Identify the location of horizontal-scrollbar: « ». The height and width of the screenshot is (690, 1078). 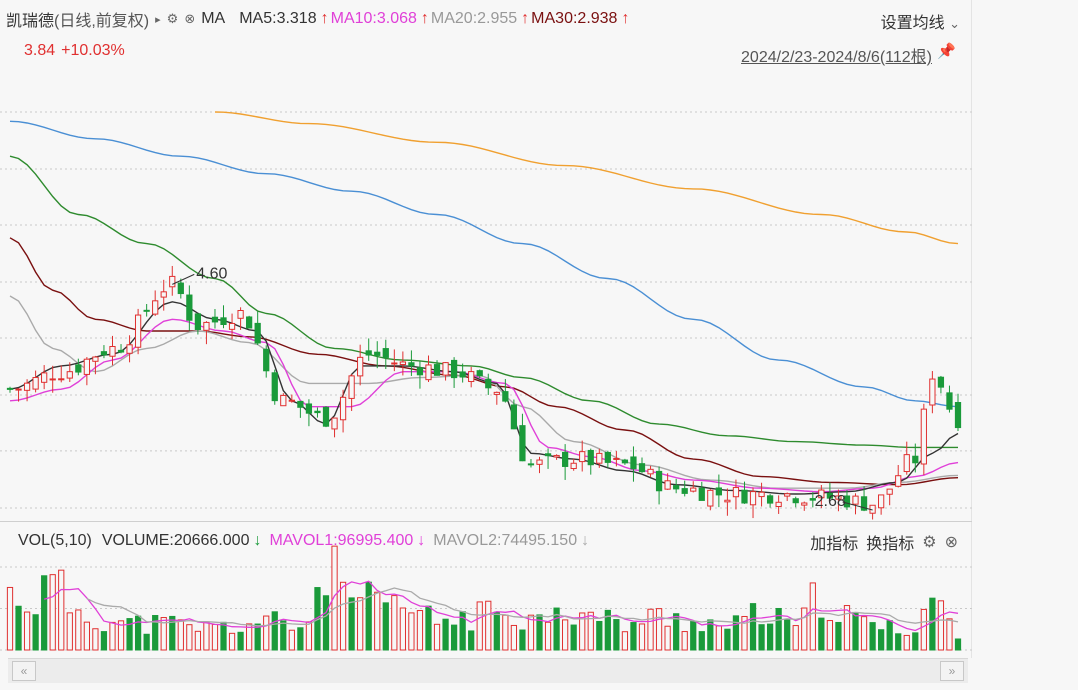
(488, 670).